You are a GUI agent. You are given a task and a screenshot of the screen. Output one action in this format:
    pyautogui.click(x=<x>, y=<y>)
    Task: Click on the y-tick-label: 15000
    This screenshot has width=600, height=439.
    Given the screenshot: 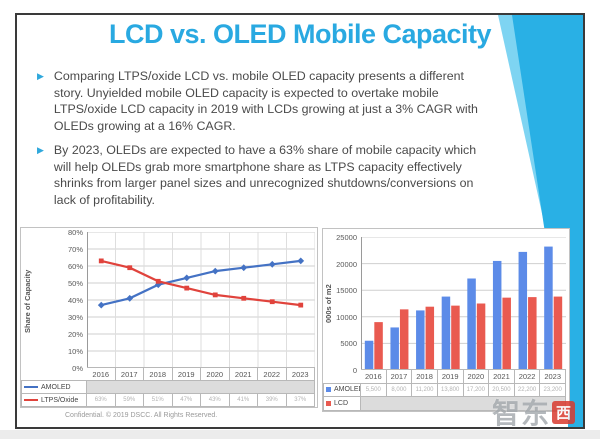 What is the action you would take?
    pyautogui.click(x=346, y=291)
    